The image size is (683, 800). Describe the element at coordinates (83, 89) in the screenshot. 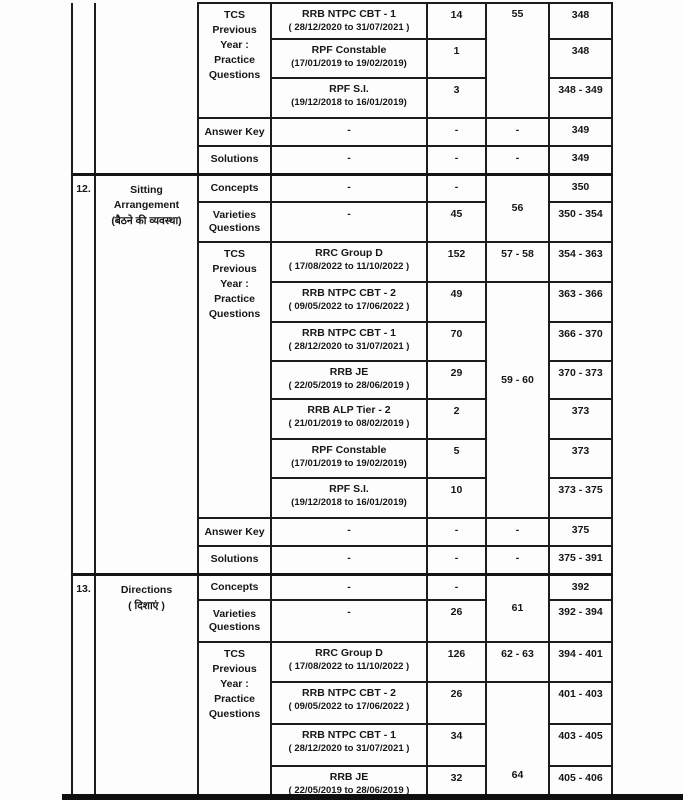

I see `serial-cell` at that location.